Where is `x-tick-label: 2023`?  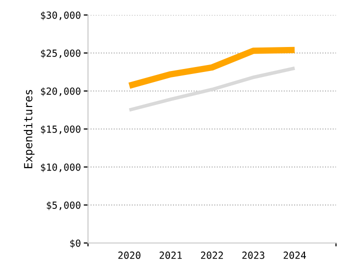
x-tick-label: 2023 is located at coordinates (253, 255).